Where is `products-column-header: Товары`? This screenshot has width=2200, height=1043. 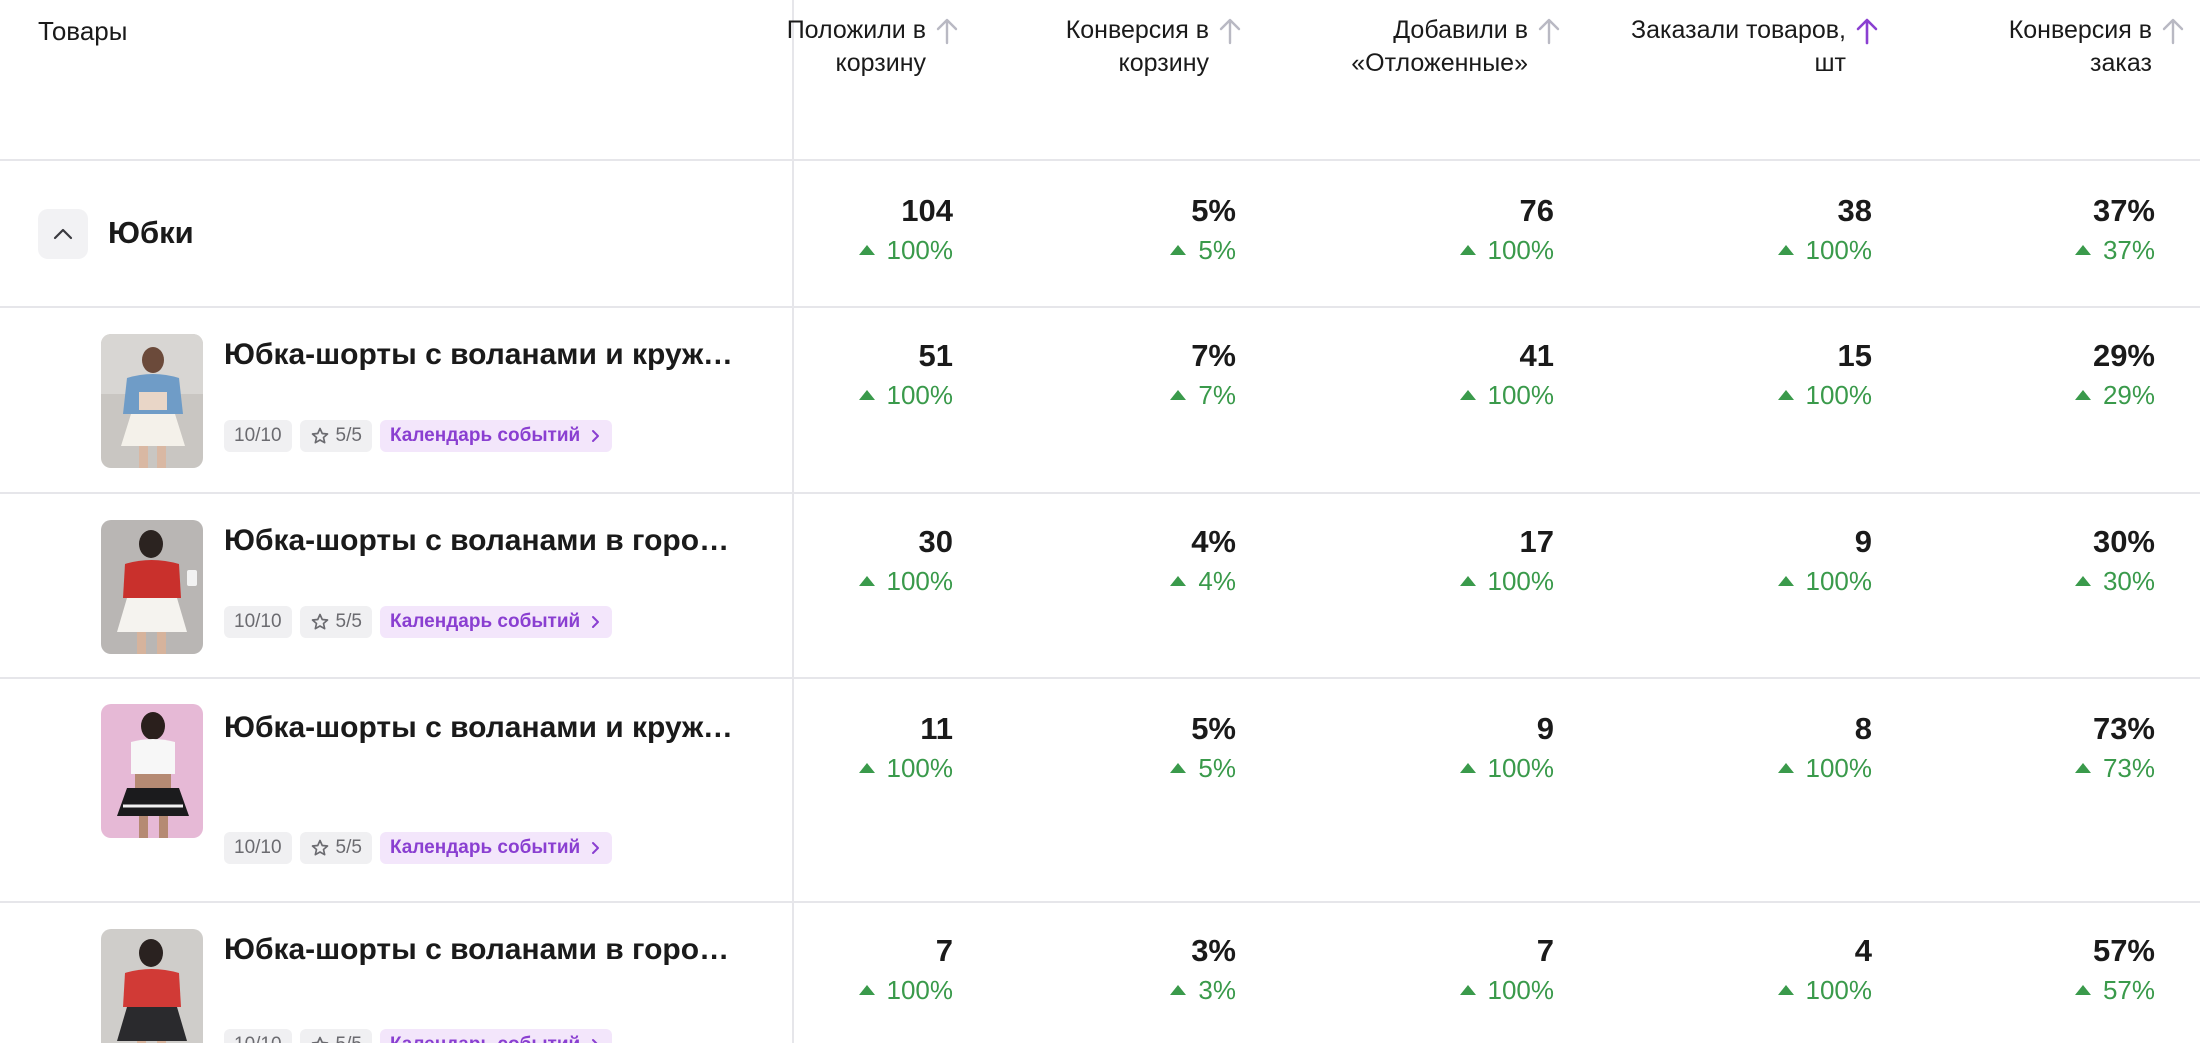 products-column-header: Товары is located at coordinates (83, 31).